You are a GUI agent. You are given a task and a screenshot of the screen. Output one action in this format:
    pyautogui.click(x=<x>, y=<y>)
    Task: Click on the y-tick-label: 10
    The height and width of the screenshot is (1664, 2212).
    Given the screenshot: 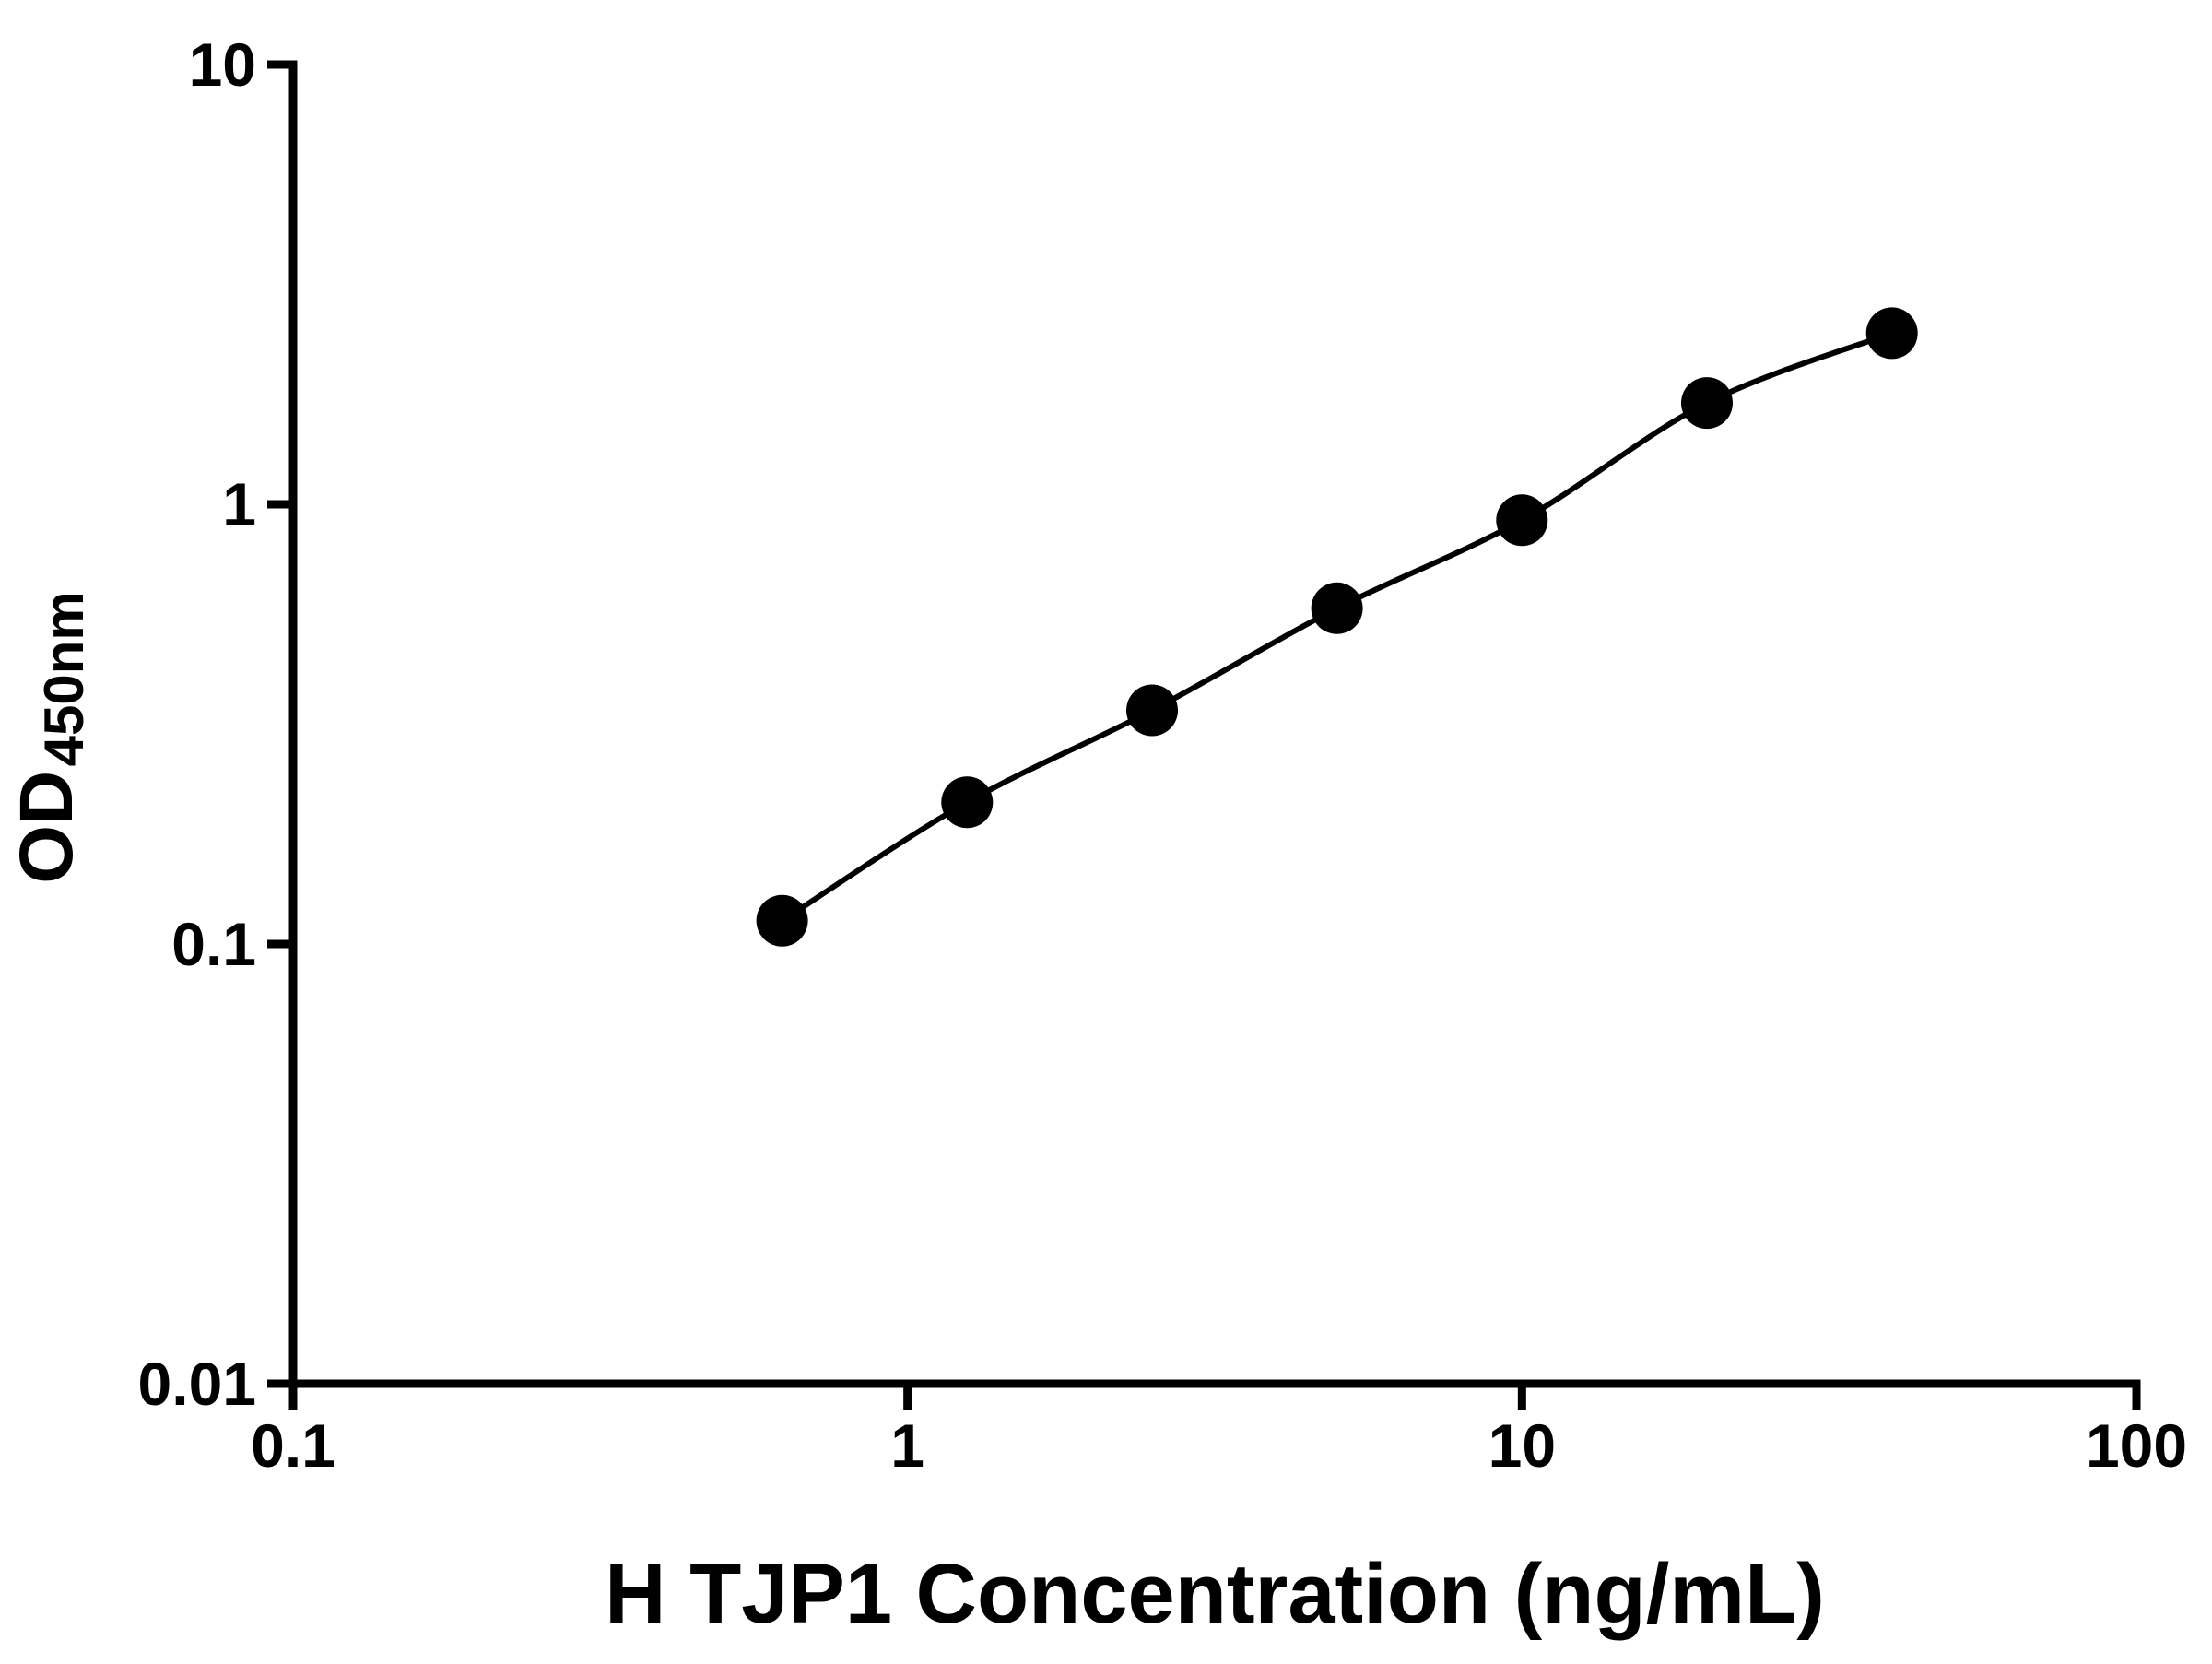 What is the action you would take?
    pyautogui.click(x=222, y=64)
    